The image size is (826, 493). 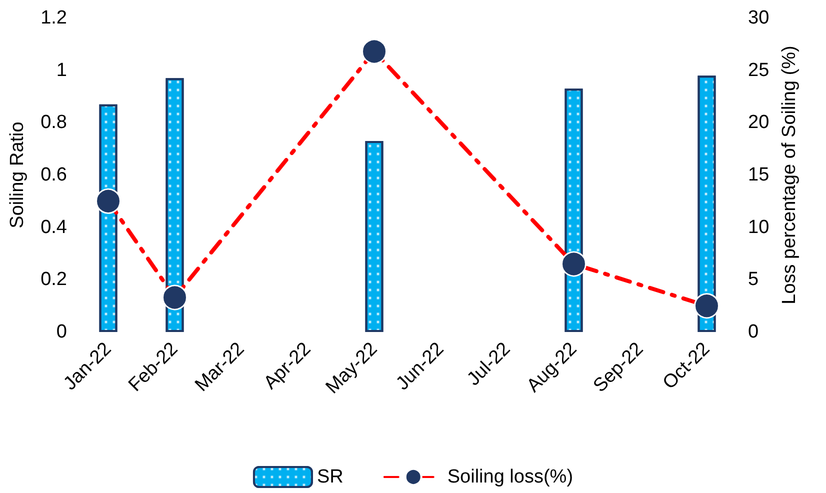 What do you see at coordinates (759, 70) in the screenshot?
I see `y2-tick-label: 25` at bounding box center [759, 70].